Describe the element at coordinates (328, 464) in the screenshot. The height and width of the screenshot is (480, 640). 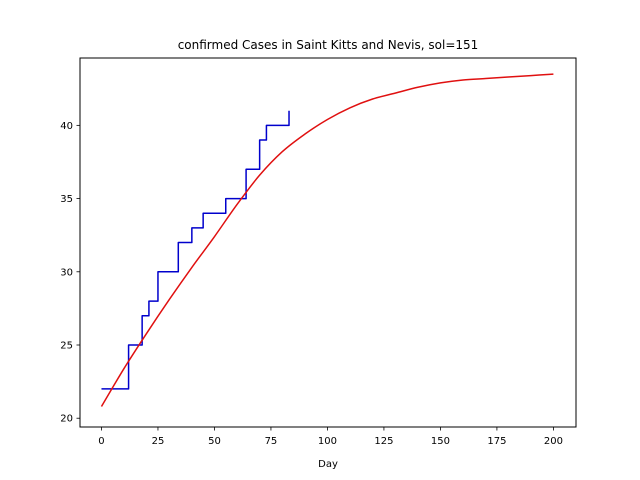
I see `x-axis-label: Day` at that location.